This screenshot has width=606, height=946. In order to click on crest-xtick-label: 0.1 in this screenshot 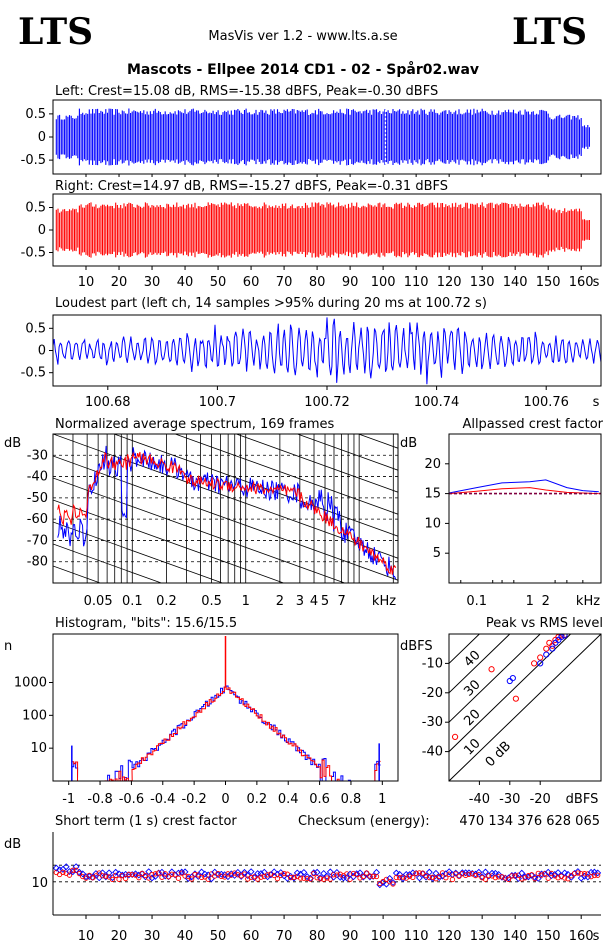, I will do `click(476, 601)`.